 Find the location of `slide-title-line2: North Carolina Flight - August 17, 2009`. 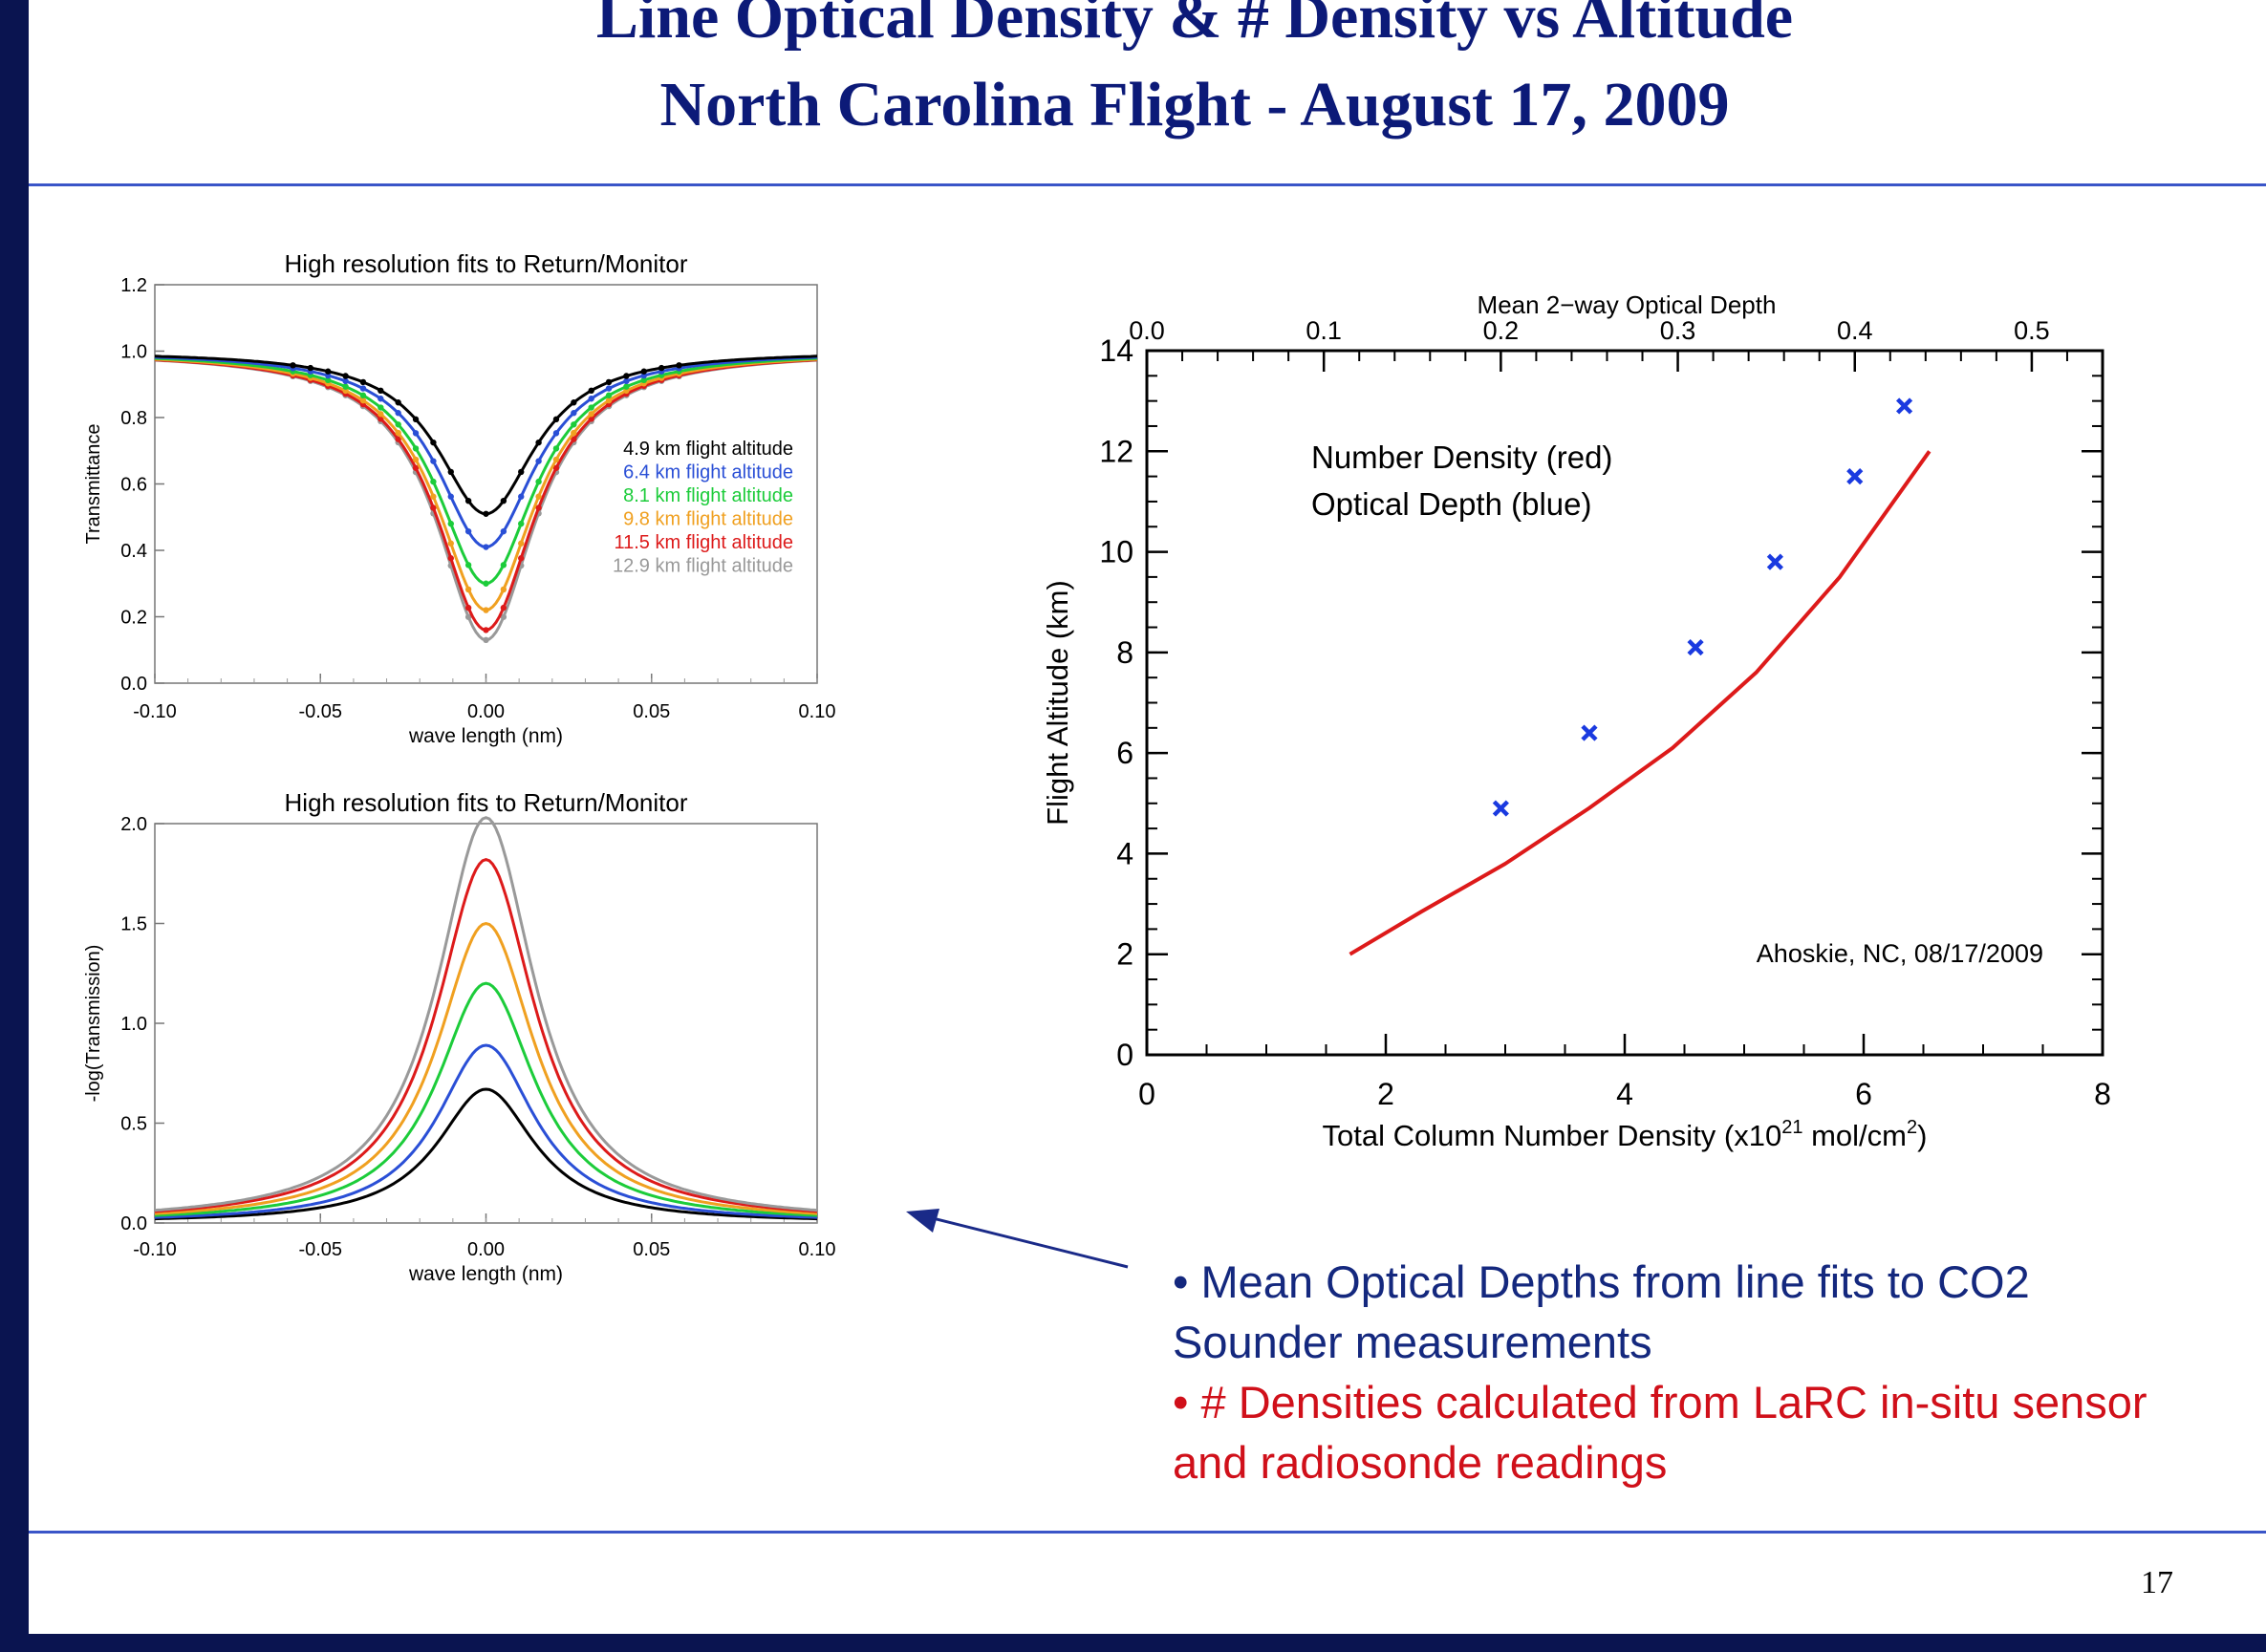

slide-title-line2: North Carolina Flight - August 17, 2009 is located at coordinates (1194, 105).